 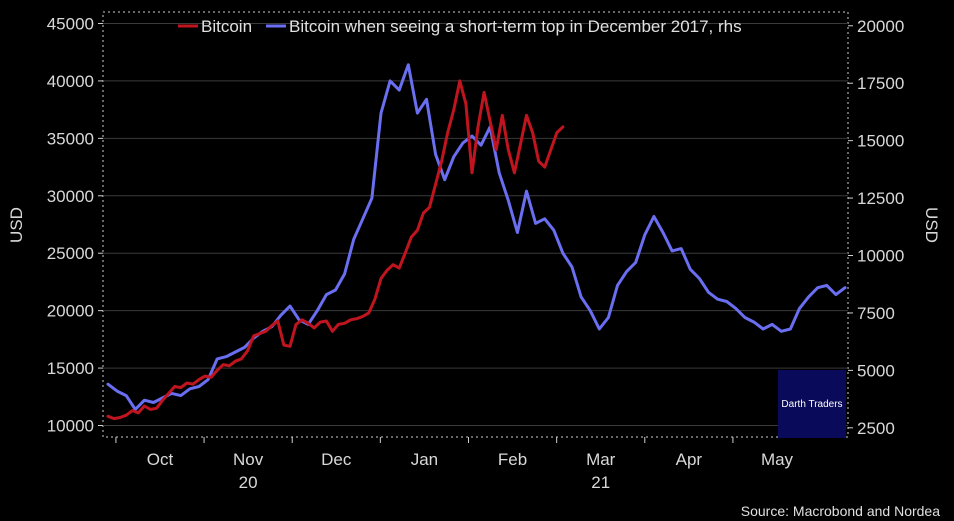 I want to click on left-tick-label: 45000, so click(x=70, y=23).